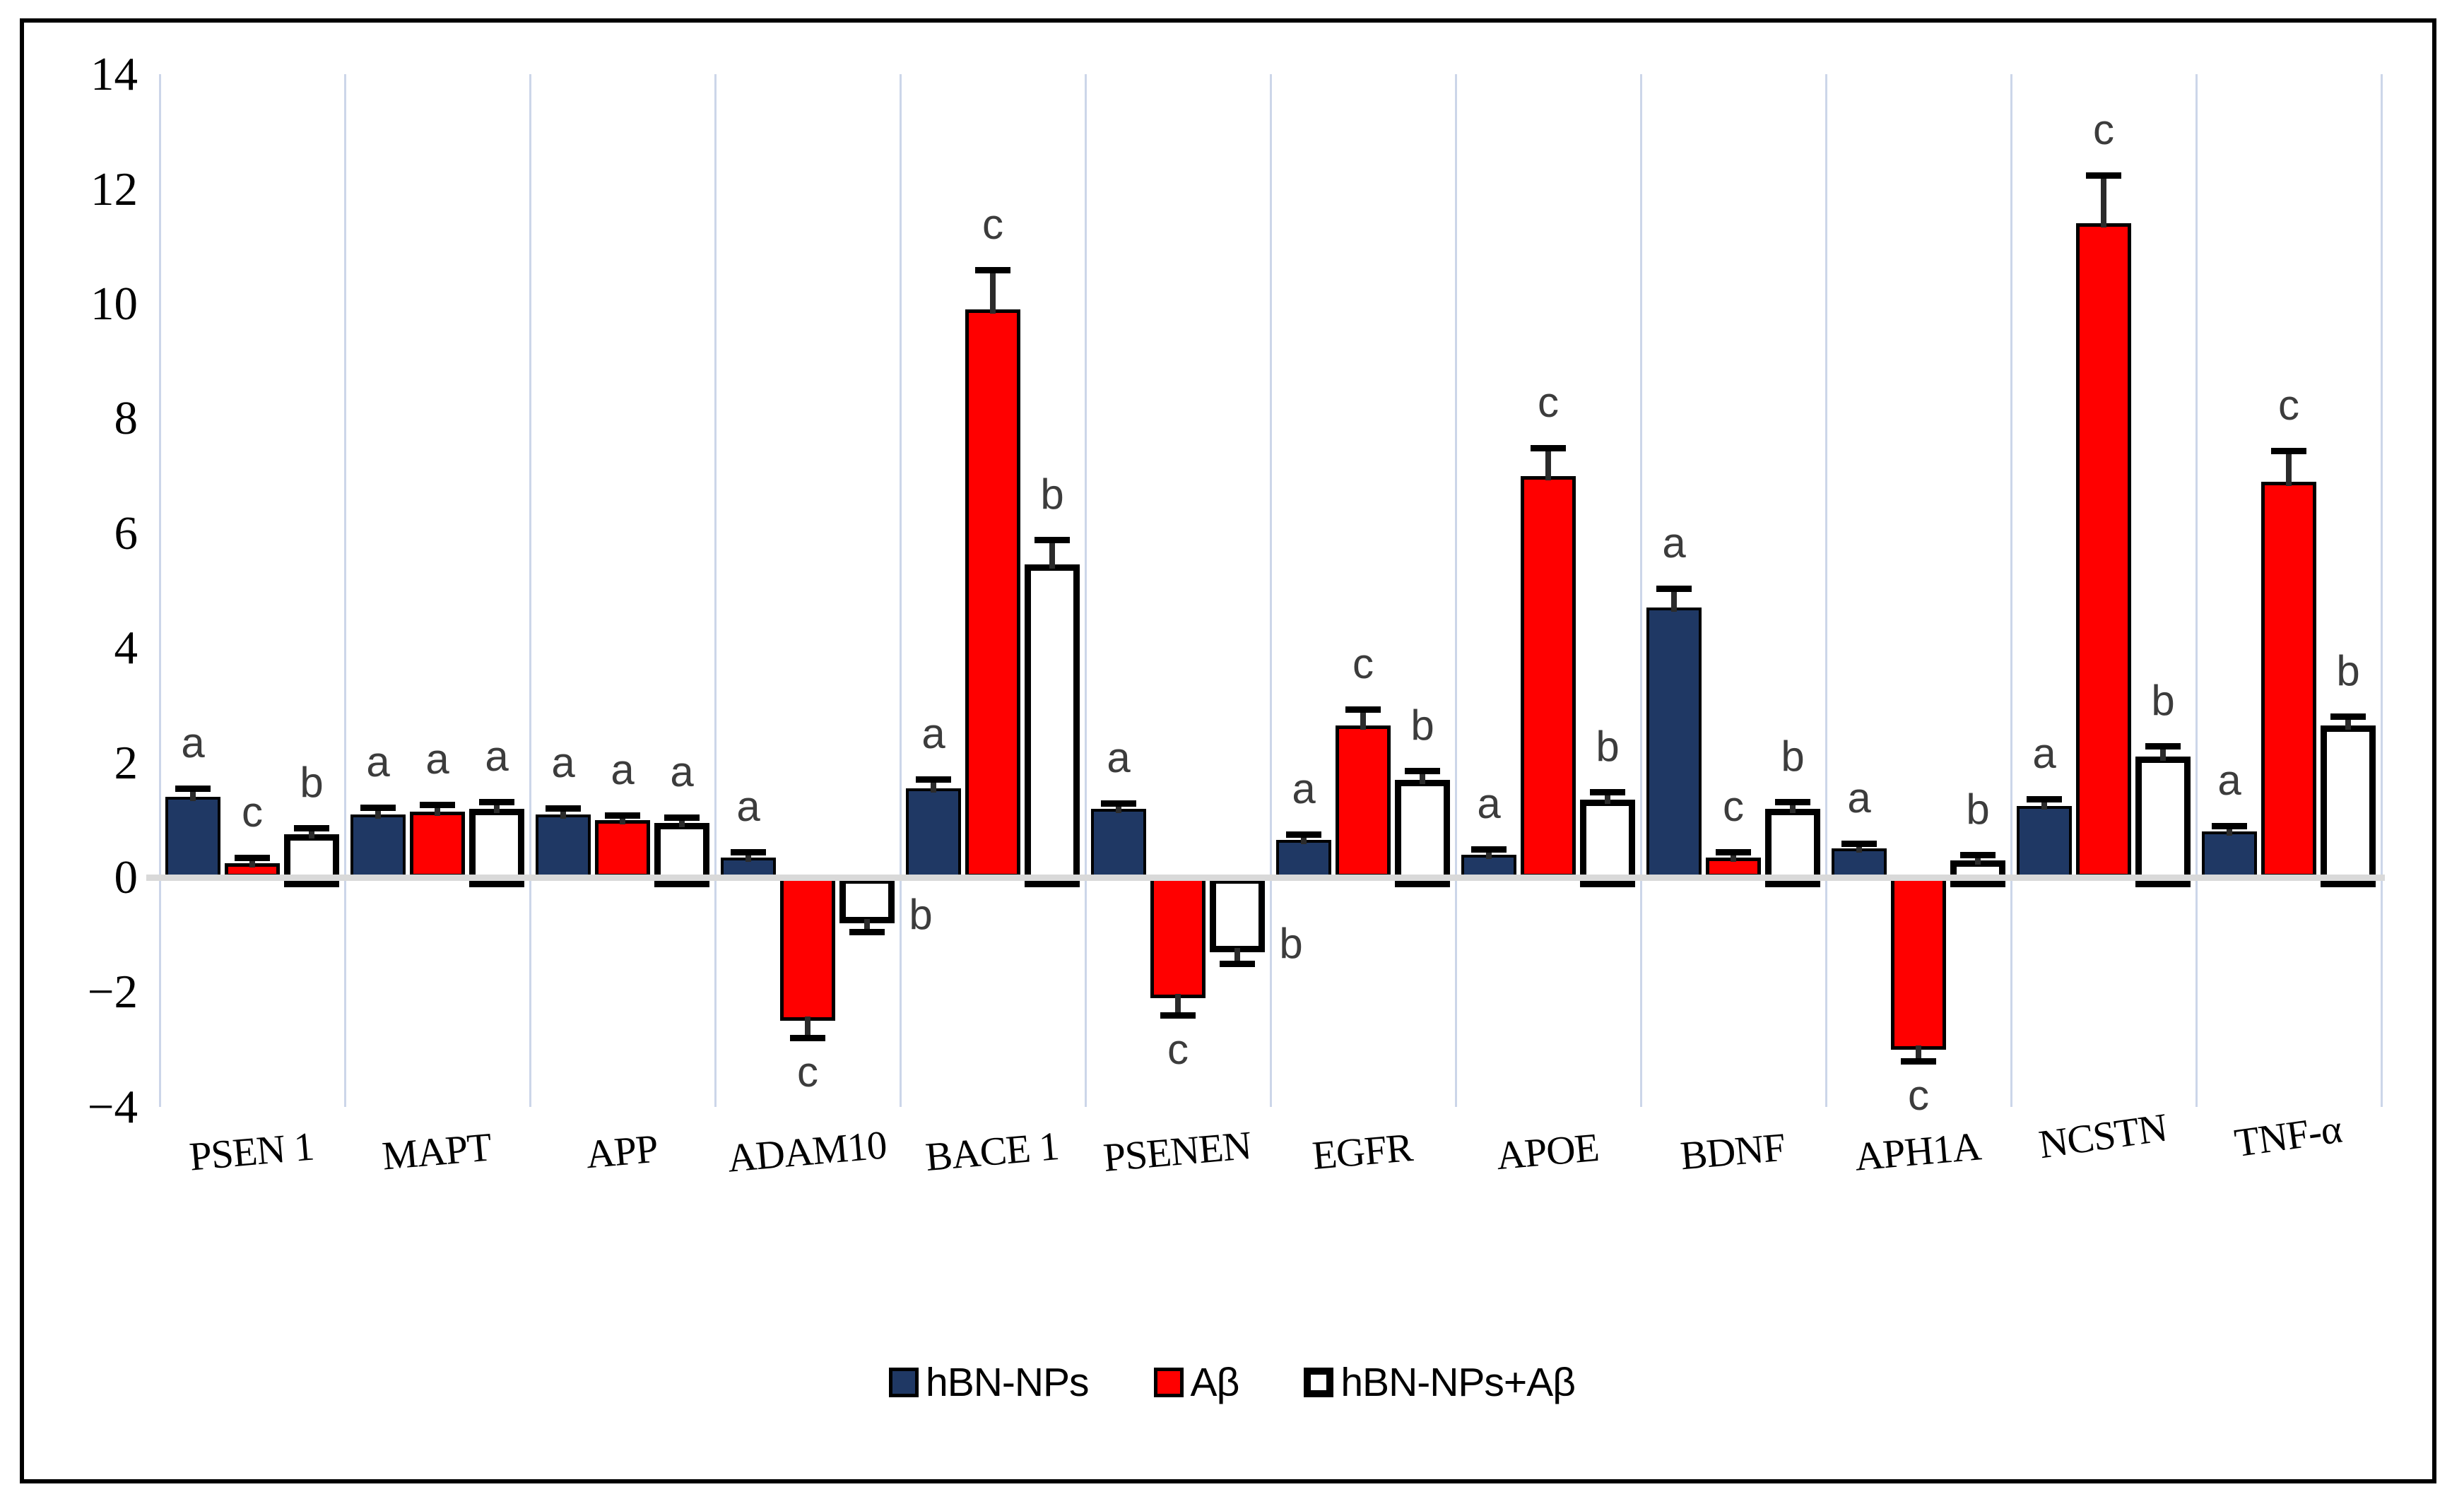  I want to click on legend-item-hbn-nps: hBN-NPs, so click(989, 1382).